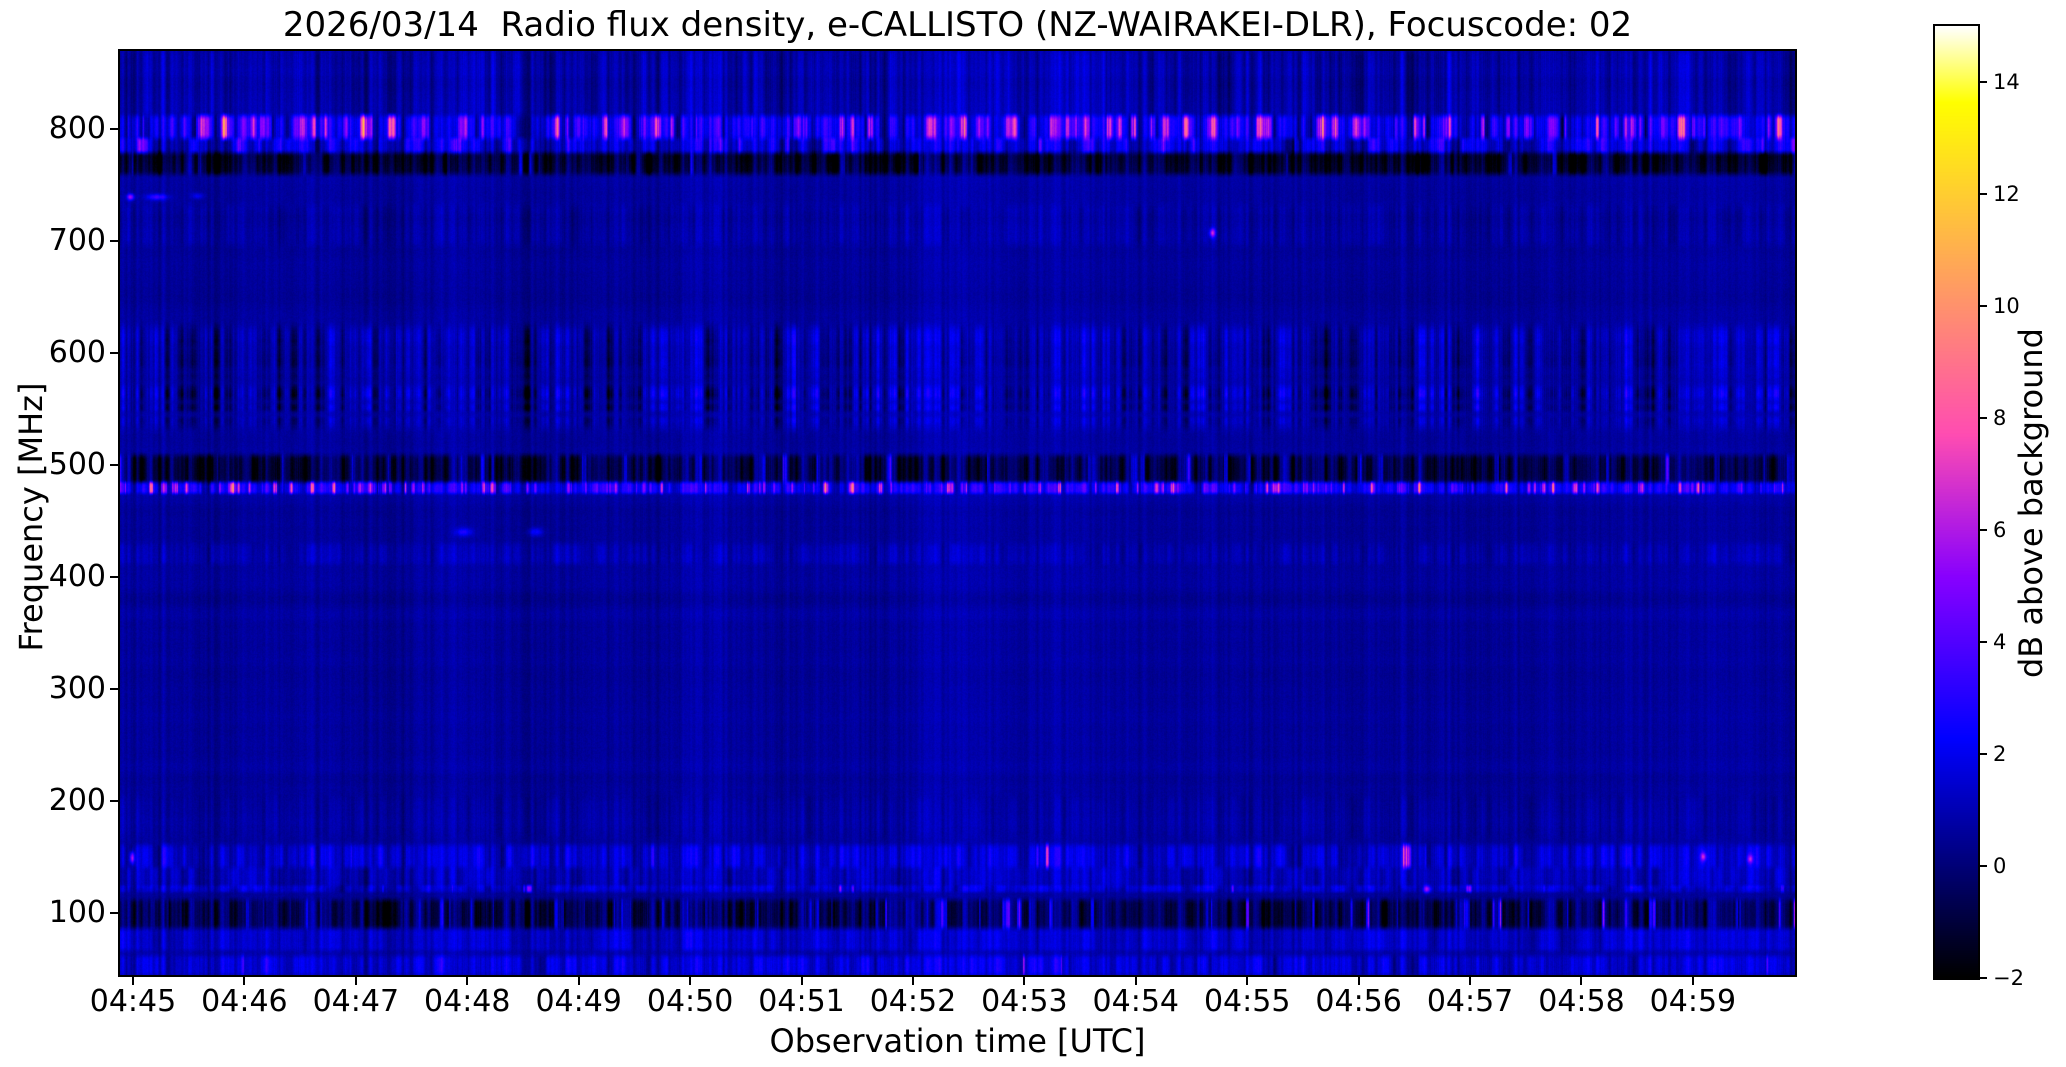 The width and height of the screenshot is (2066, 1067). What do you see at coordinates (244, 1001) in the screenshot?
I see `x-tick-label: 04:46` at bounding box center [244, 1001].